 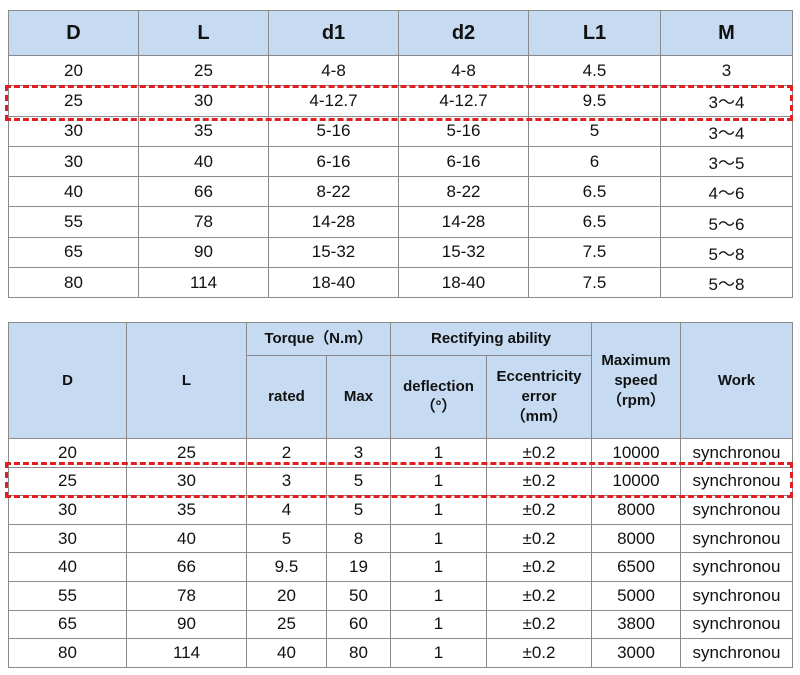 I want to click on header-cell: Torque（N.m）, so click(x=318, y=339).